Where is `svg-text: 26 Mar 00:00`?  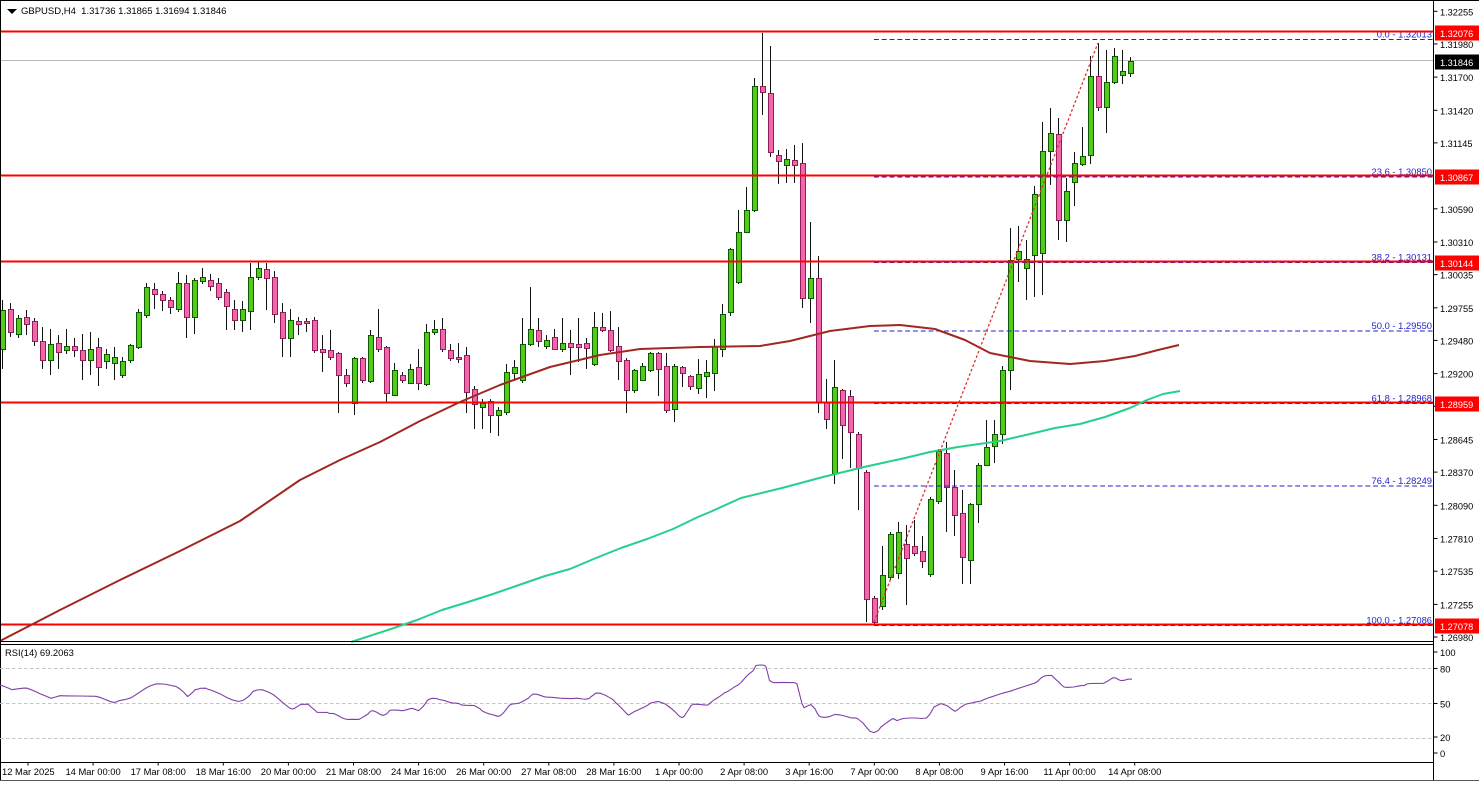
svg-text: 26 Mar 00:00 is located at coordinates (483, 771).